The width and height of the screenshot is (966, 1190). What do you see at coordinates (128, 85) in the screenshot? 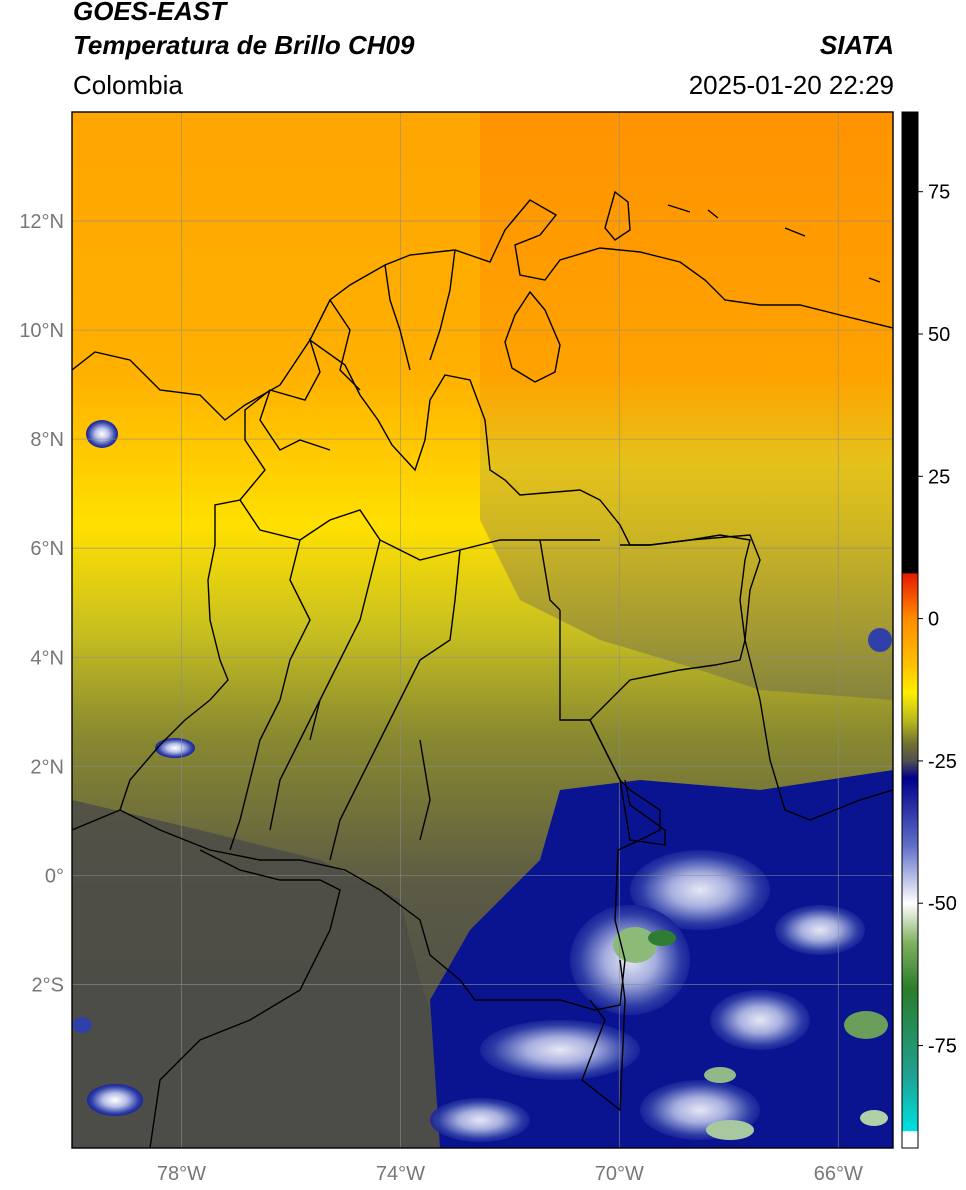
I see `region-label: Colombia` at bounding box center [128, 85].